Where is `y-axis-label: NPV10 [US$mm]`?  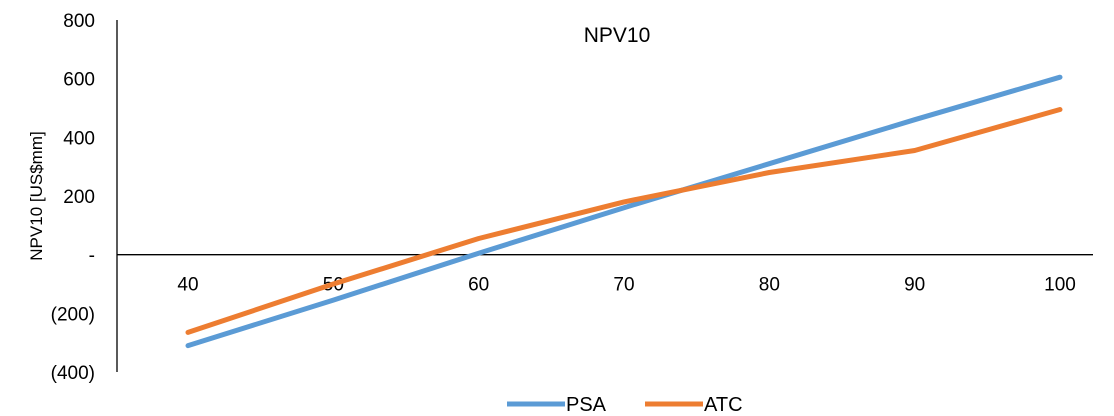 y-axis-label: NPV10 [US$mm] is located at coordinates (36, 195).